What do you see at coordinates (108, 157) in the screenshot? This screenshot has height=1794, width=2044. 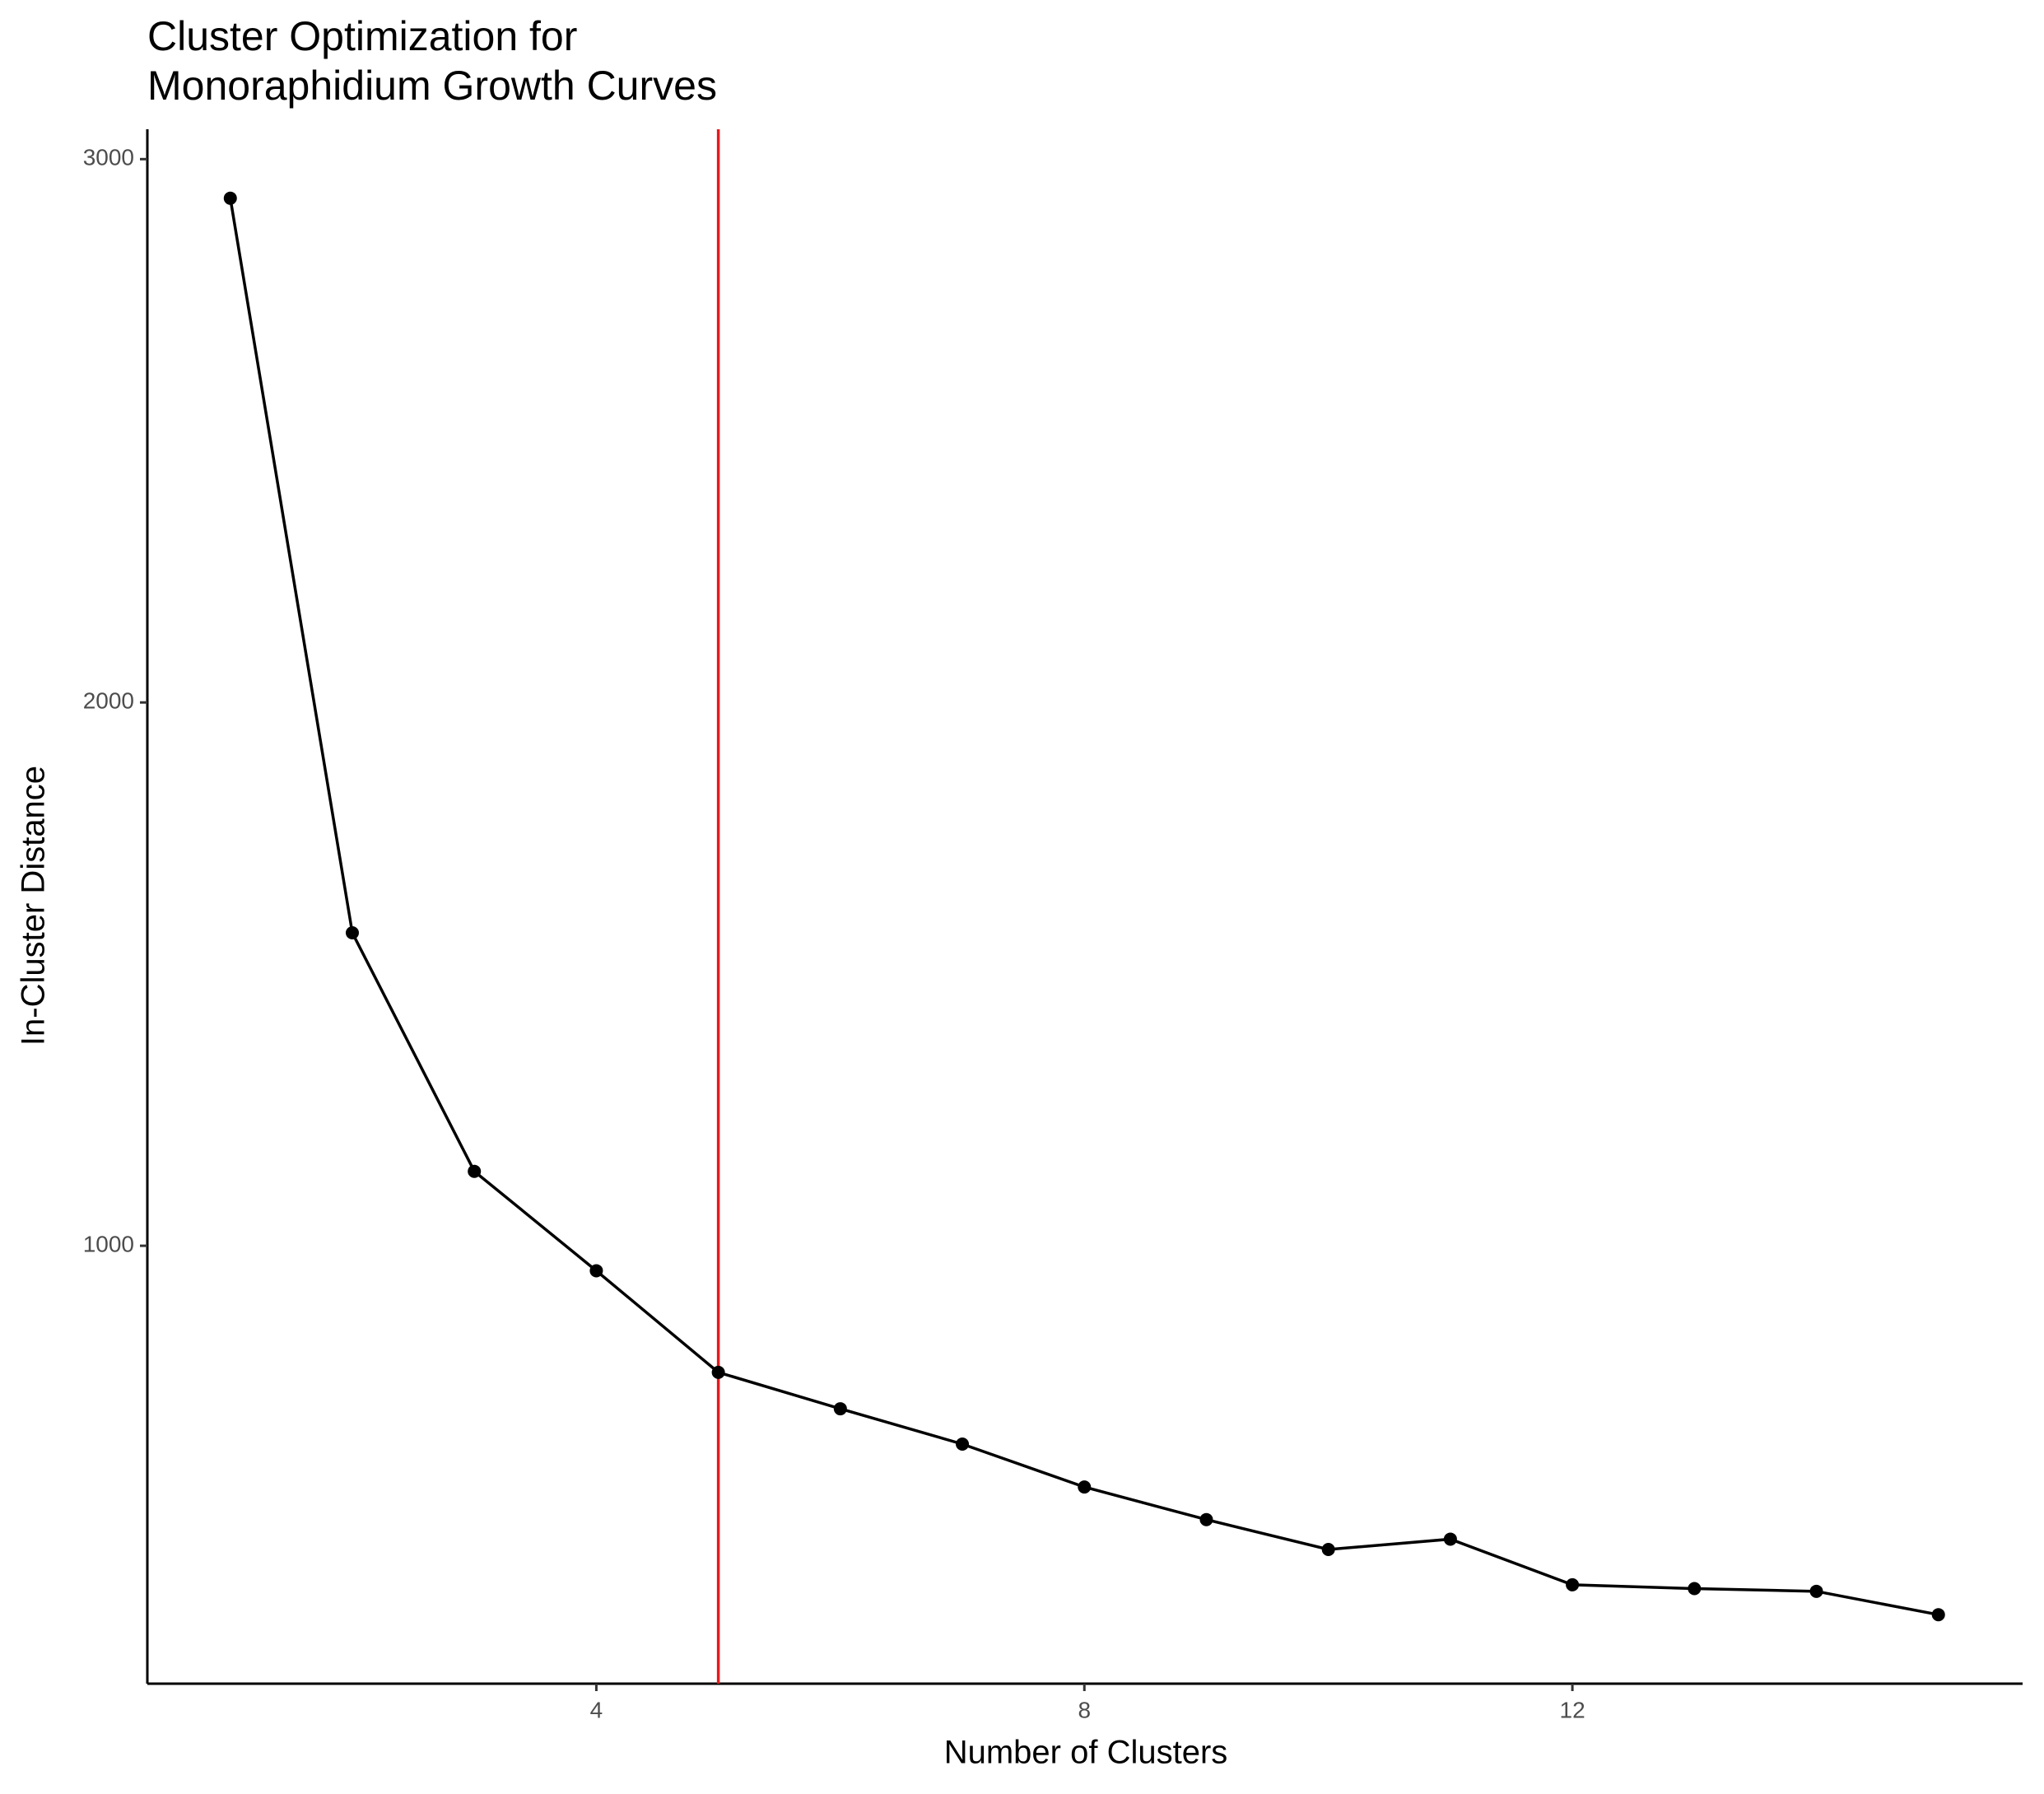 I see `y-tick-label: 3000` at bounding box center [108, 157].